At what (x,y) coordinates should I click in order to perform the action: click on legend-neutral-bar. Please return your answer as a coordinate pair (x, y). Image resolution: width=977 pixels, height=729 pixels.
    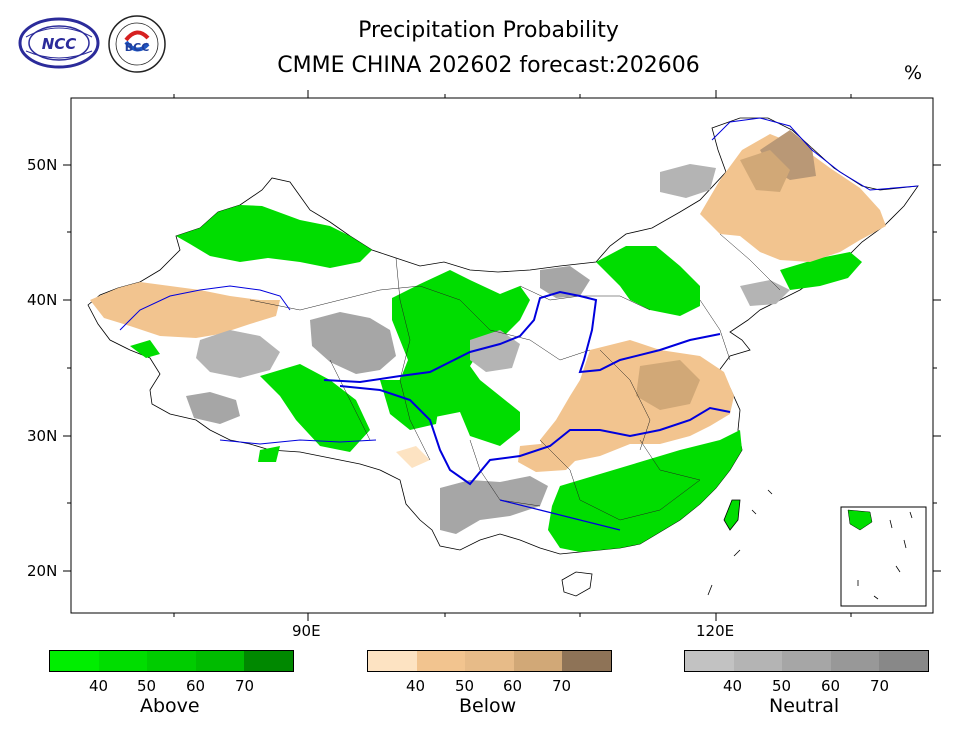
    Looking at the image, I should click on (806, 661).